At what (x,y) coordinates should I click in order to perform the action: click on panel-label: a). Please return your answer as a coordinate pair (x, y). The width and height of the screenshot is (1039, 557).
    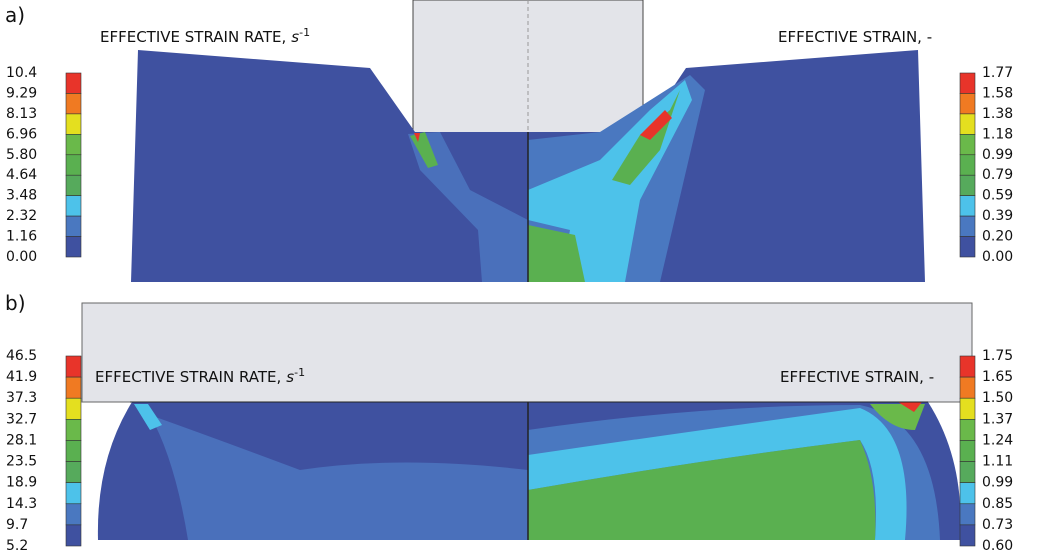
    Looking at the image, I should click on (15, 15).